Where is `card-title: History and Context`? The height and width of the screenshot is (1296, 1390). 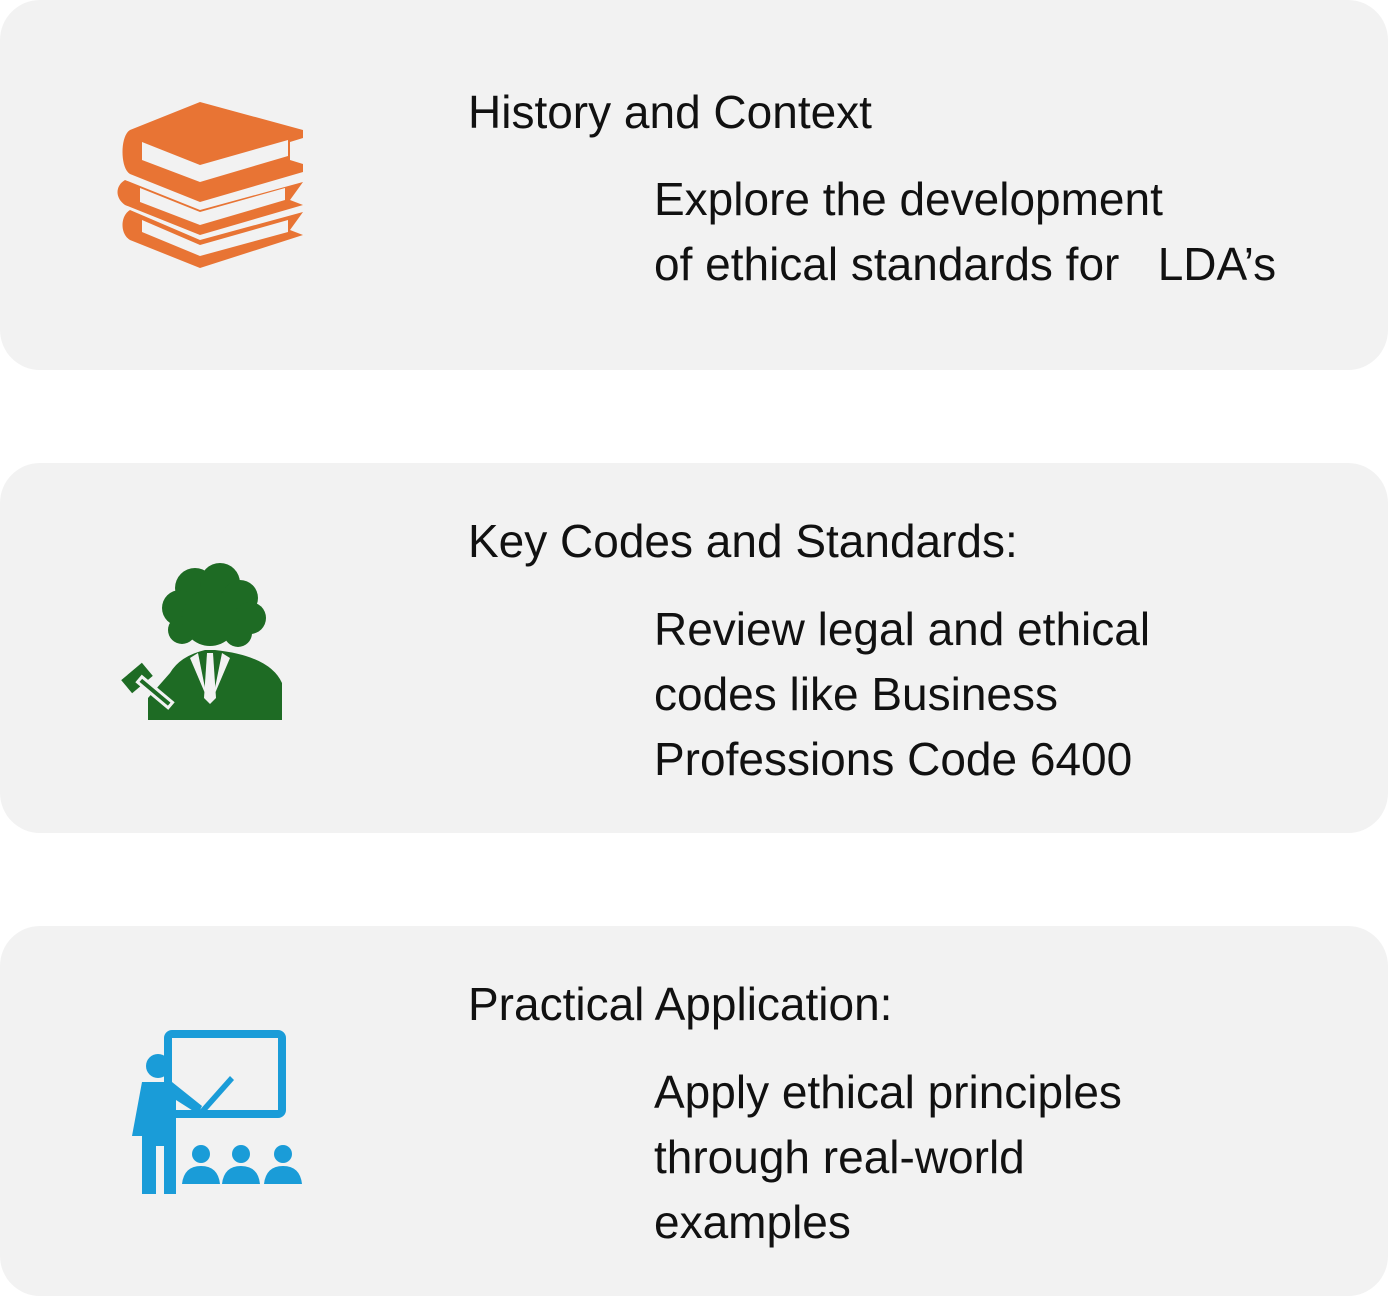
card-title: History and Context is located at coordinates (670, 112).